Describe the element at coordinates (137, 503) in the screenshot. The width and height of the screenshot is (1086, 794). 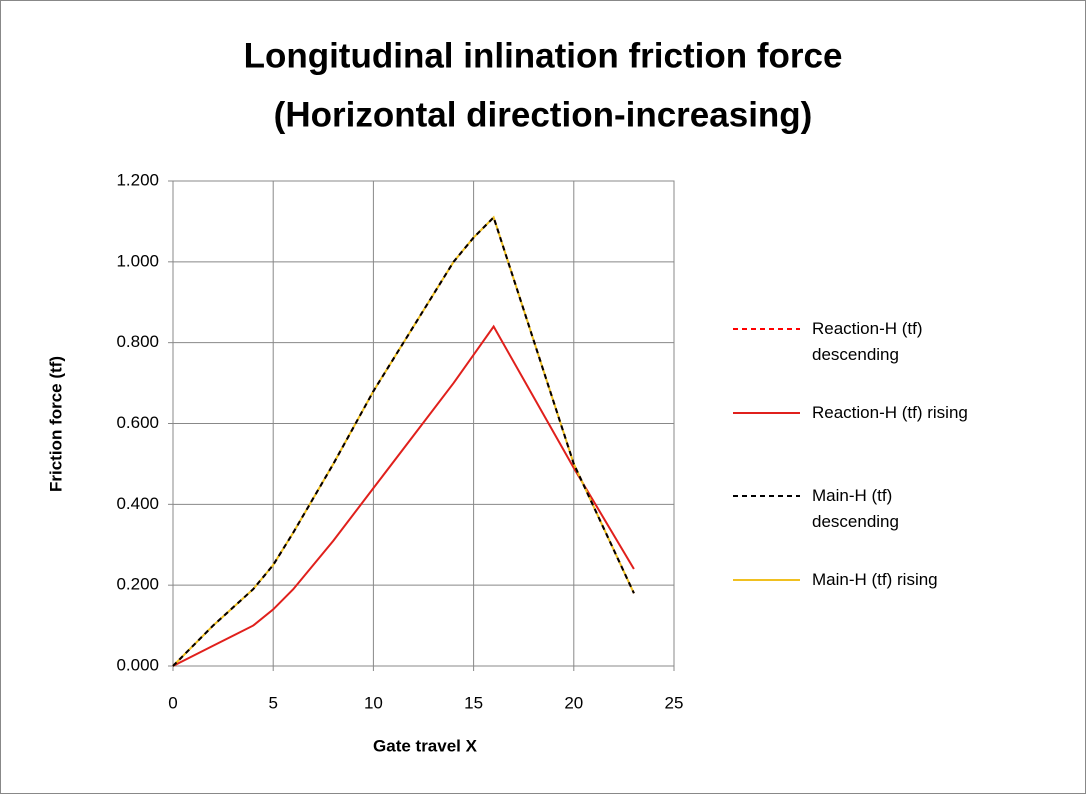
I see `y-tick-label: 0.400` at that location.